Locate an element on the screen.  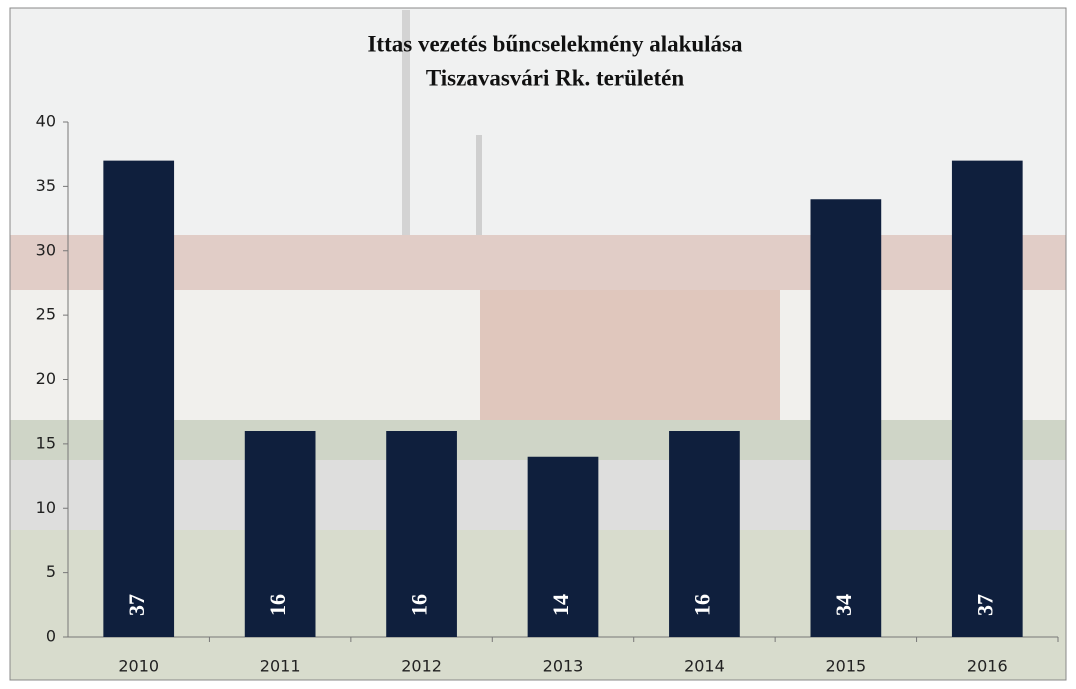
y-tick-label: 15 is located at coordinates (46, 442).